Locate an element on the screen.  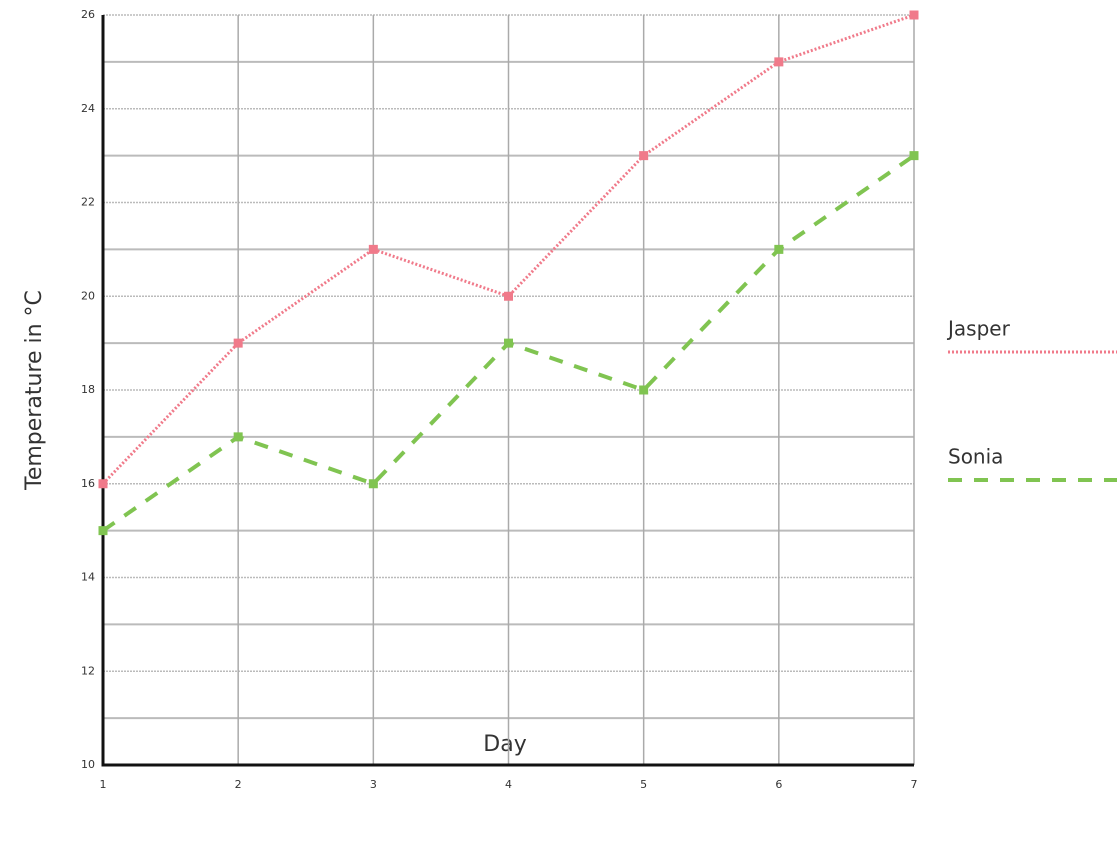
y-tick-label: 20 is located at coordinates (88, 295).